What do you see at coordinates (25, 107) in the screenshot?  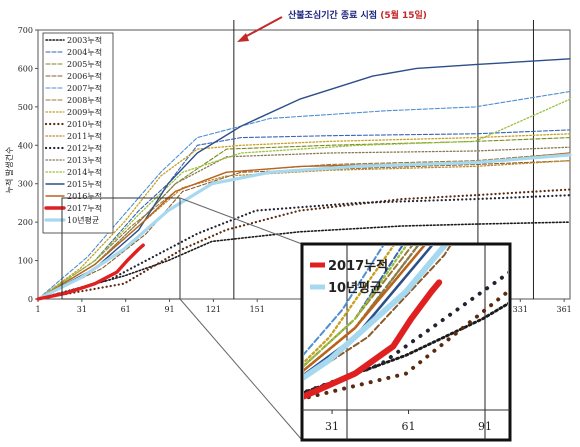 I see `y-tick-label: 500` at bounding box center [25, 107].